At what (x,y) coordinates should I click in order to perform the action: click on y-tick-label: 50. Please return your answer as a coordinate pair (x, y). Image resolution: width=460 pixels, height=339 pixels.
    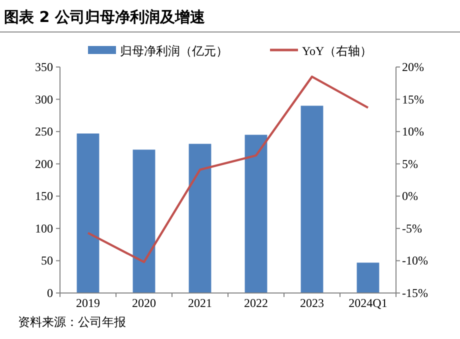
    Looking at the image, I should click on (47, 261).